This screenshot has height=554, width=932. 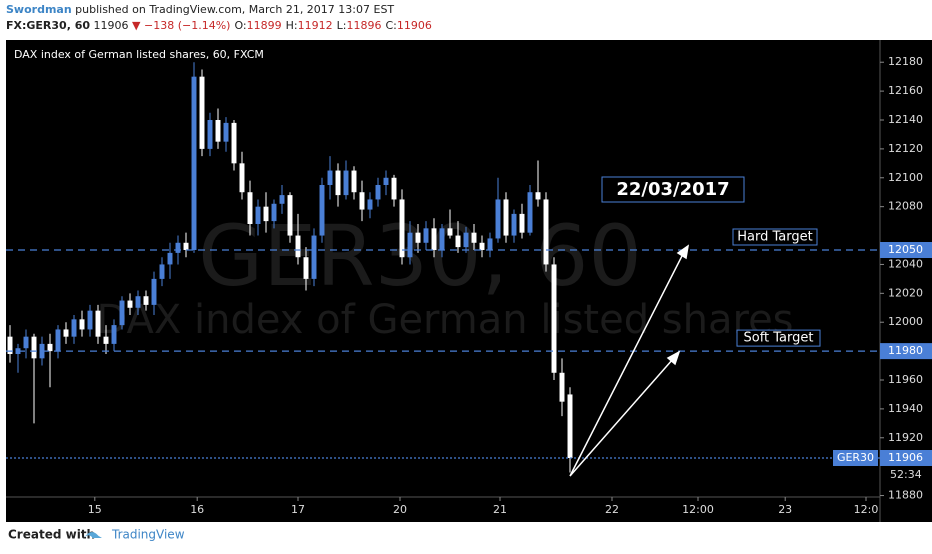 What do you see at coordinates (905, 177) in the screenshot?
I see `y-tick-label: 12100` at bounding box center [905, 177].